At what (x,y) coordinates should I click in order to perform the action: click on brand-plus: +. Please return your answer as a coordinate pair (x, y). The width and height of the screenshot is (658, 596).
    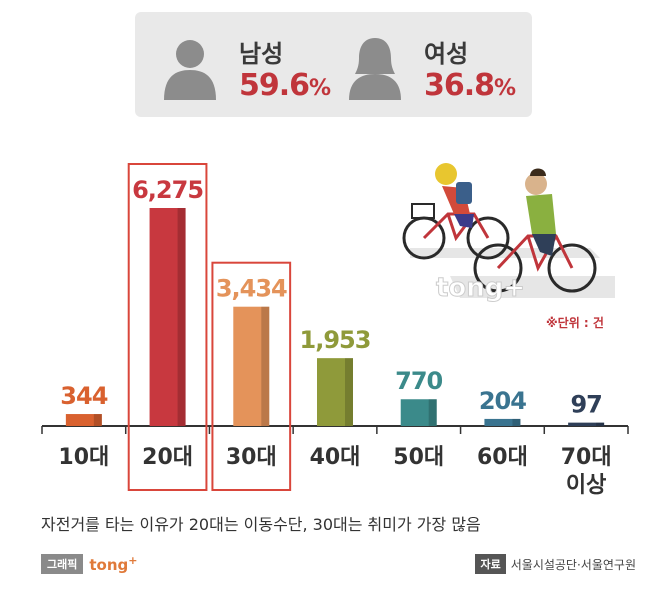
    Looking at the image, I should click on (133, 560).